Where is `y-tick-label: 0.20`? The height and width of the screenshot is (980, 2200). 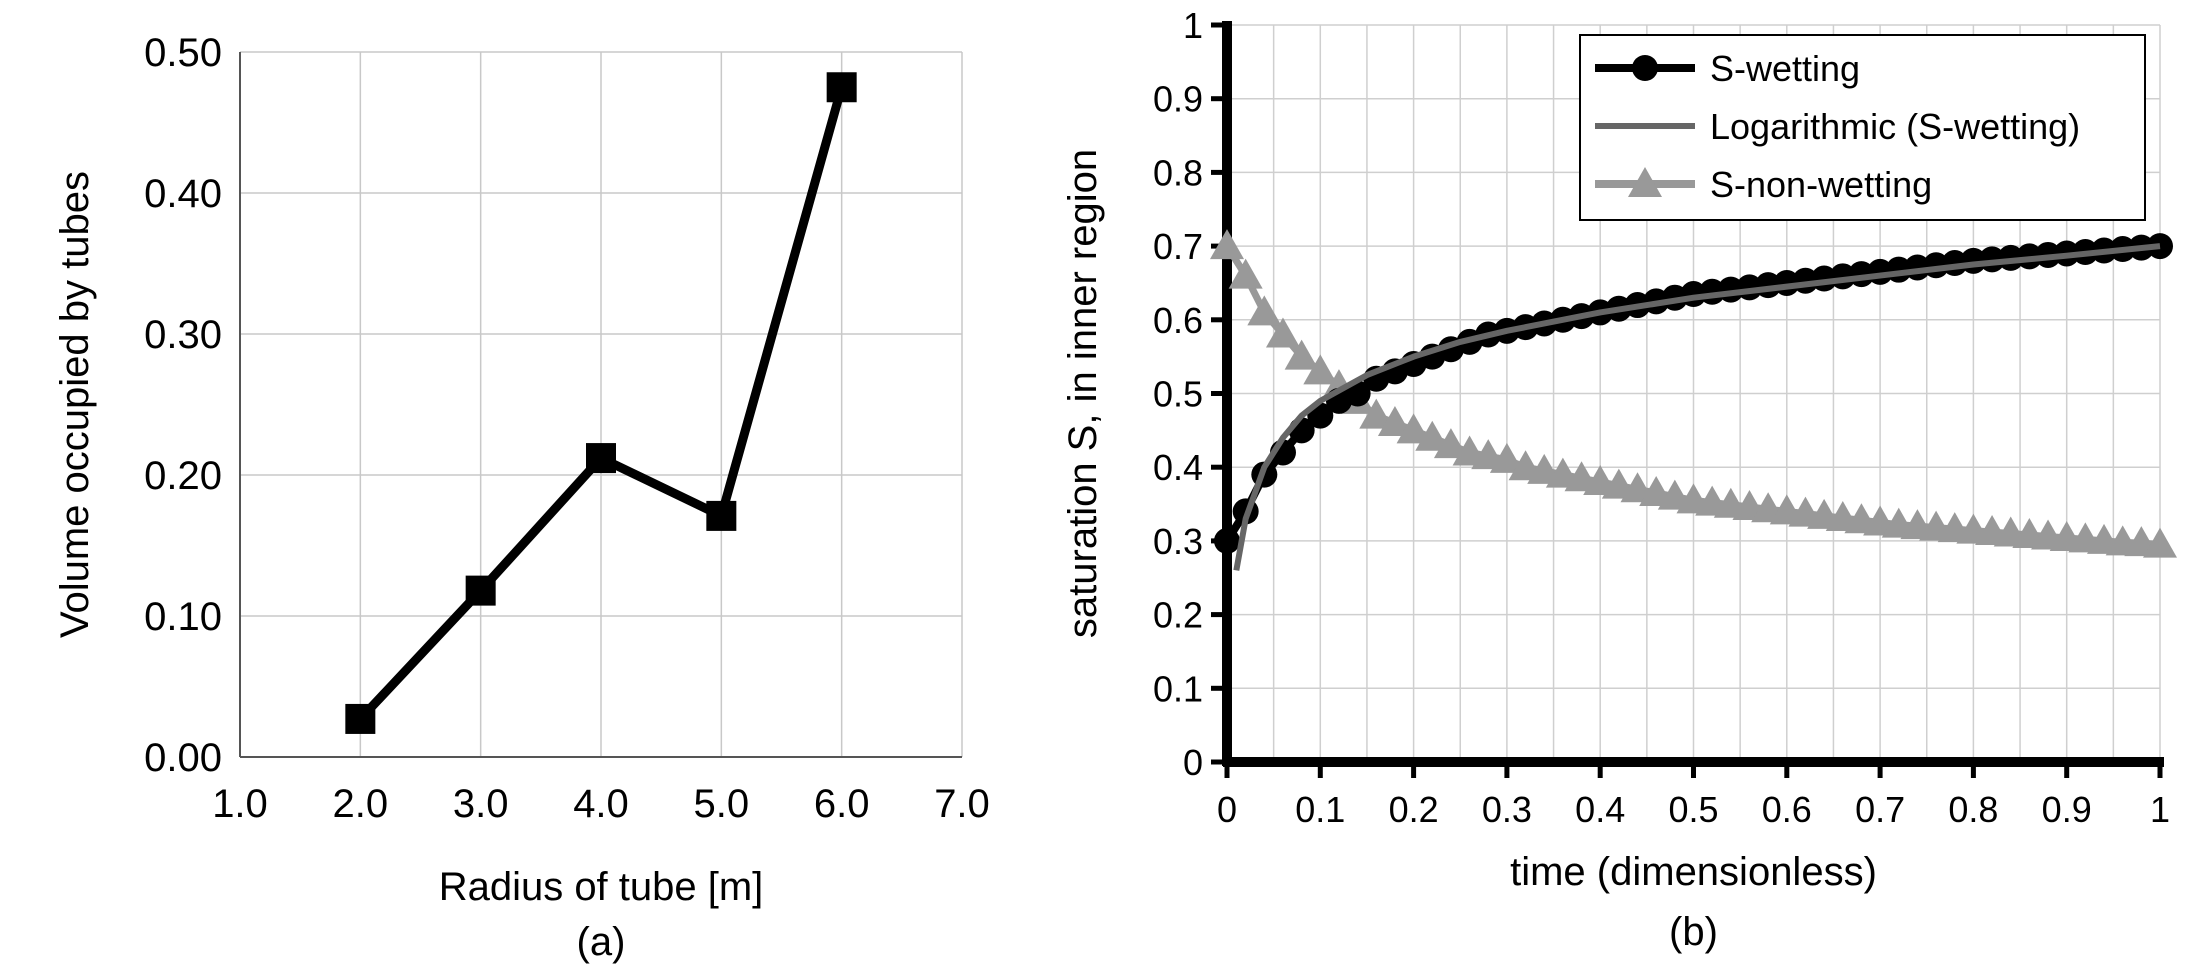
y-tick-label: 0.20 is located at coordinates (183, 476).